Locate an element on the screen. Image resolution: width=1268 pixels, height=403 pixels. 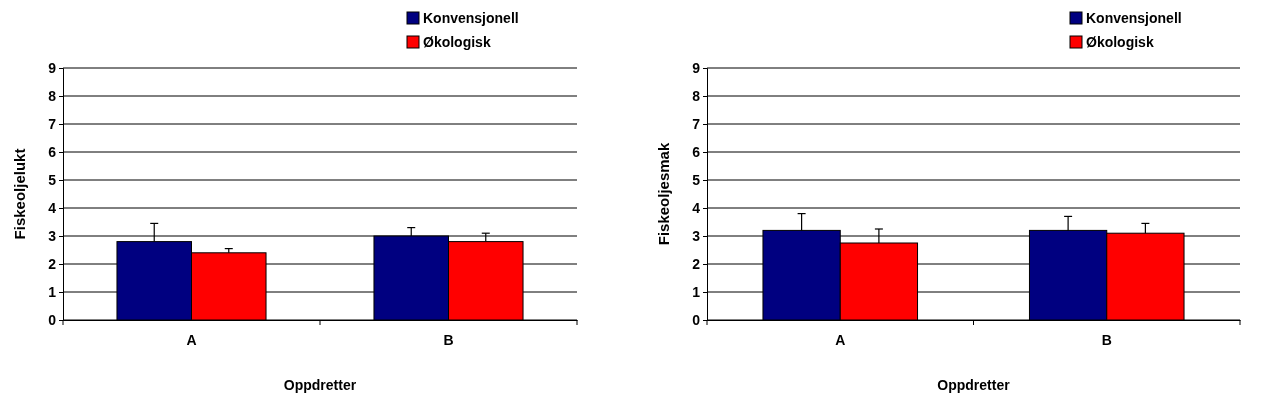
y-axis-title: Fiskeoljesmak is located at coordinates (663, 194).